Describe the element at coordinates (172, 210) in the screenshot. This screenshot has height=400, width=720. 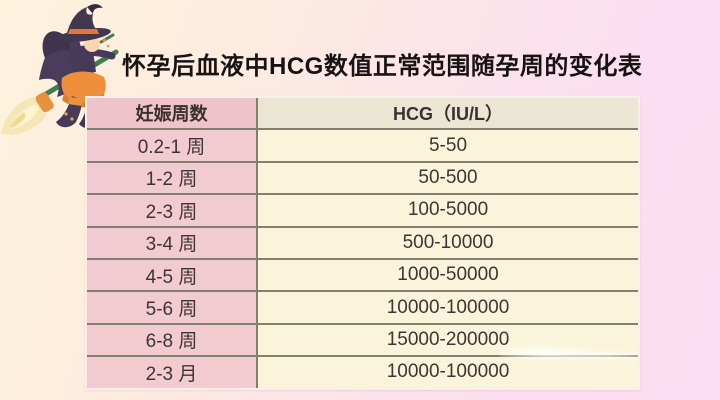
I see `week-cell: 2-3 周` at that location.